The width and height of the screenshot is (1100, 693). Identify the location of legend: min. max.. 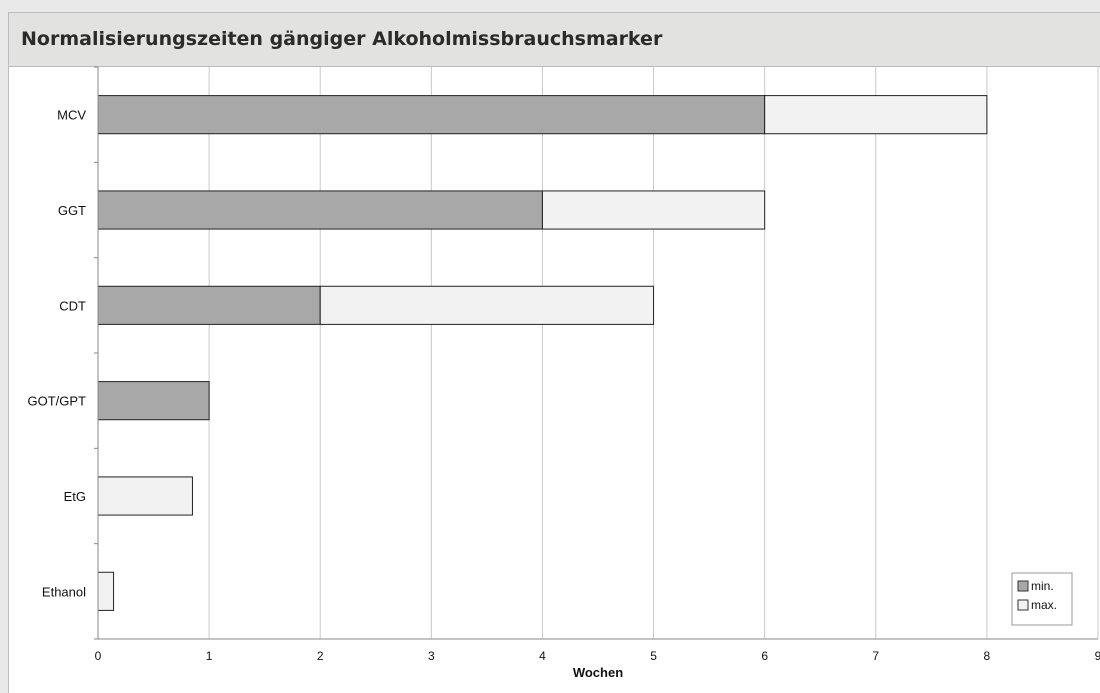
(1042, 599).